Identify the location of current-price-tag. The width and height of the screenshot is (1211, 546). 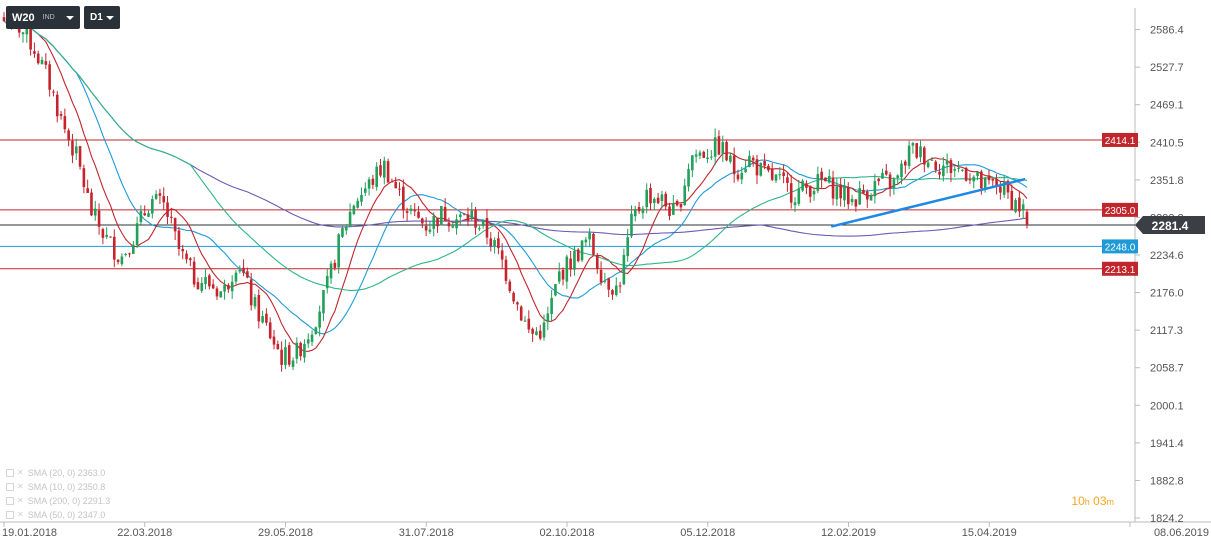
(1170, 224).